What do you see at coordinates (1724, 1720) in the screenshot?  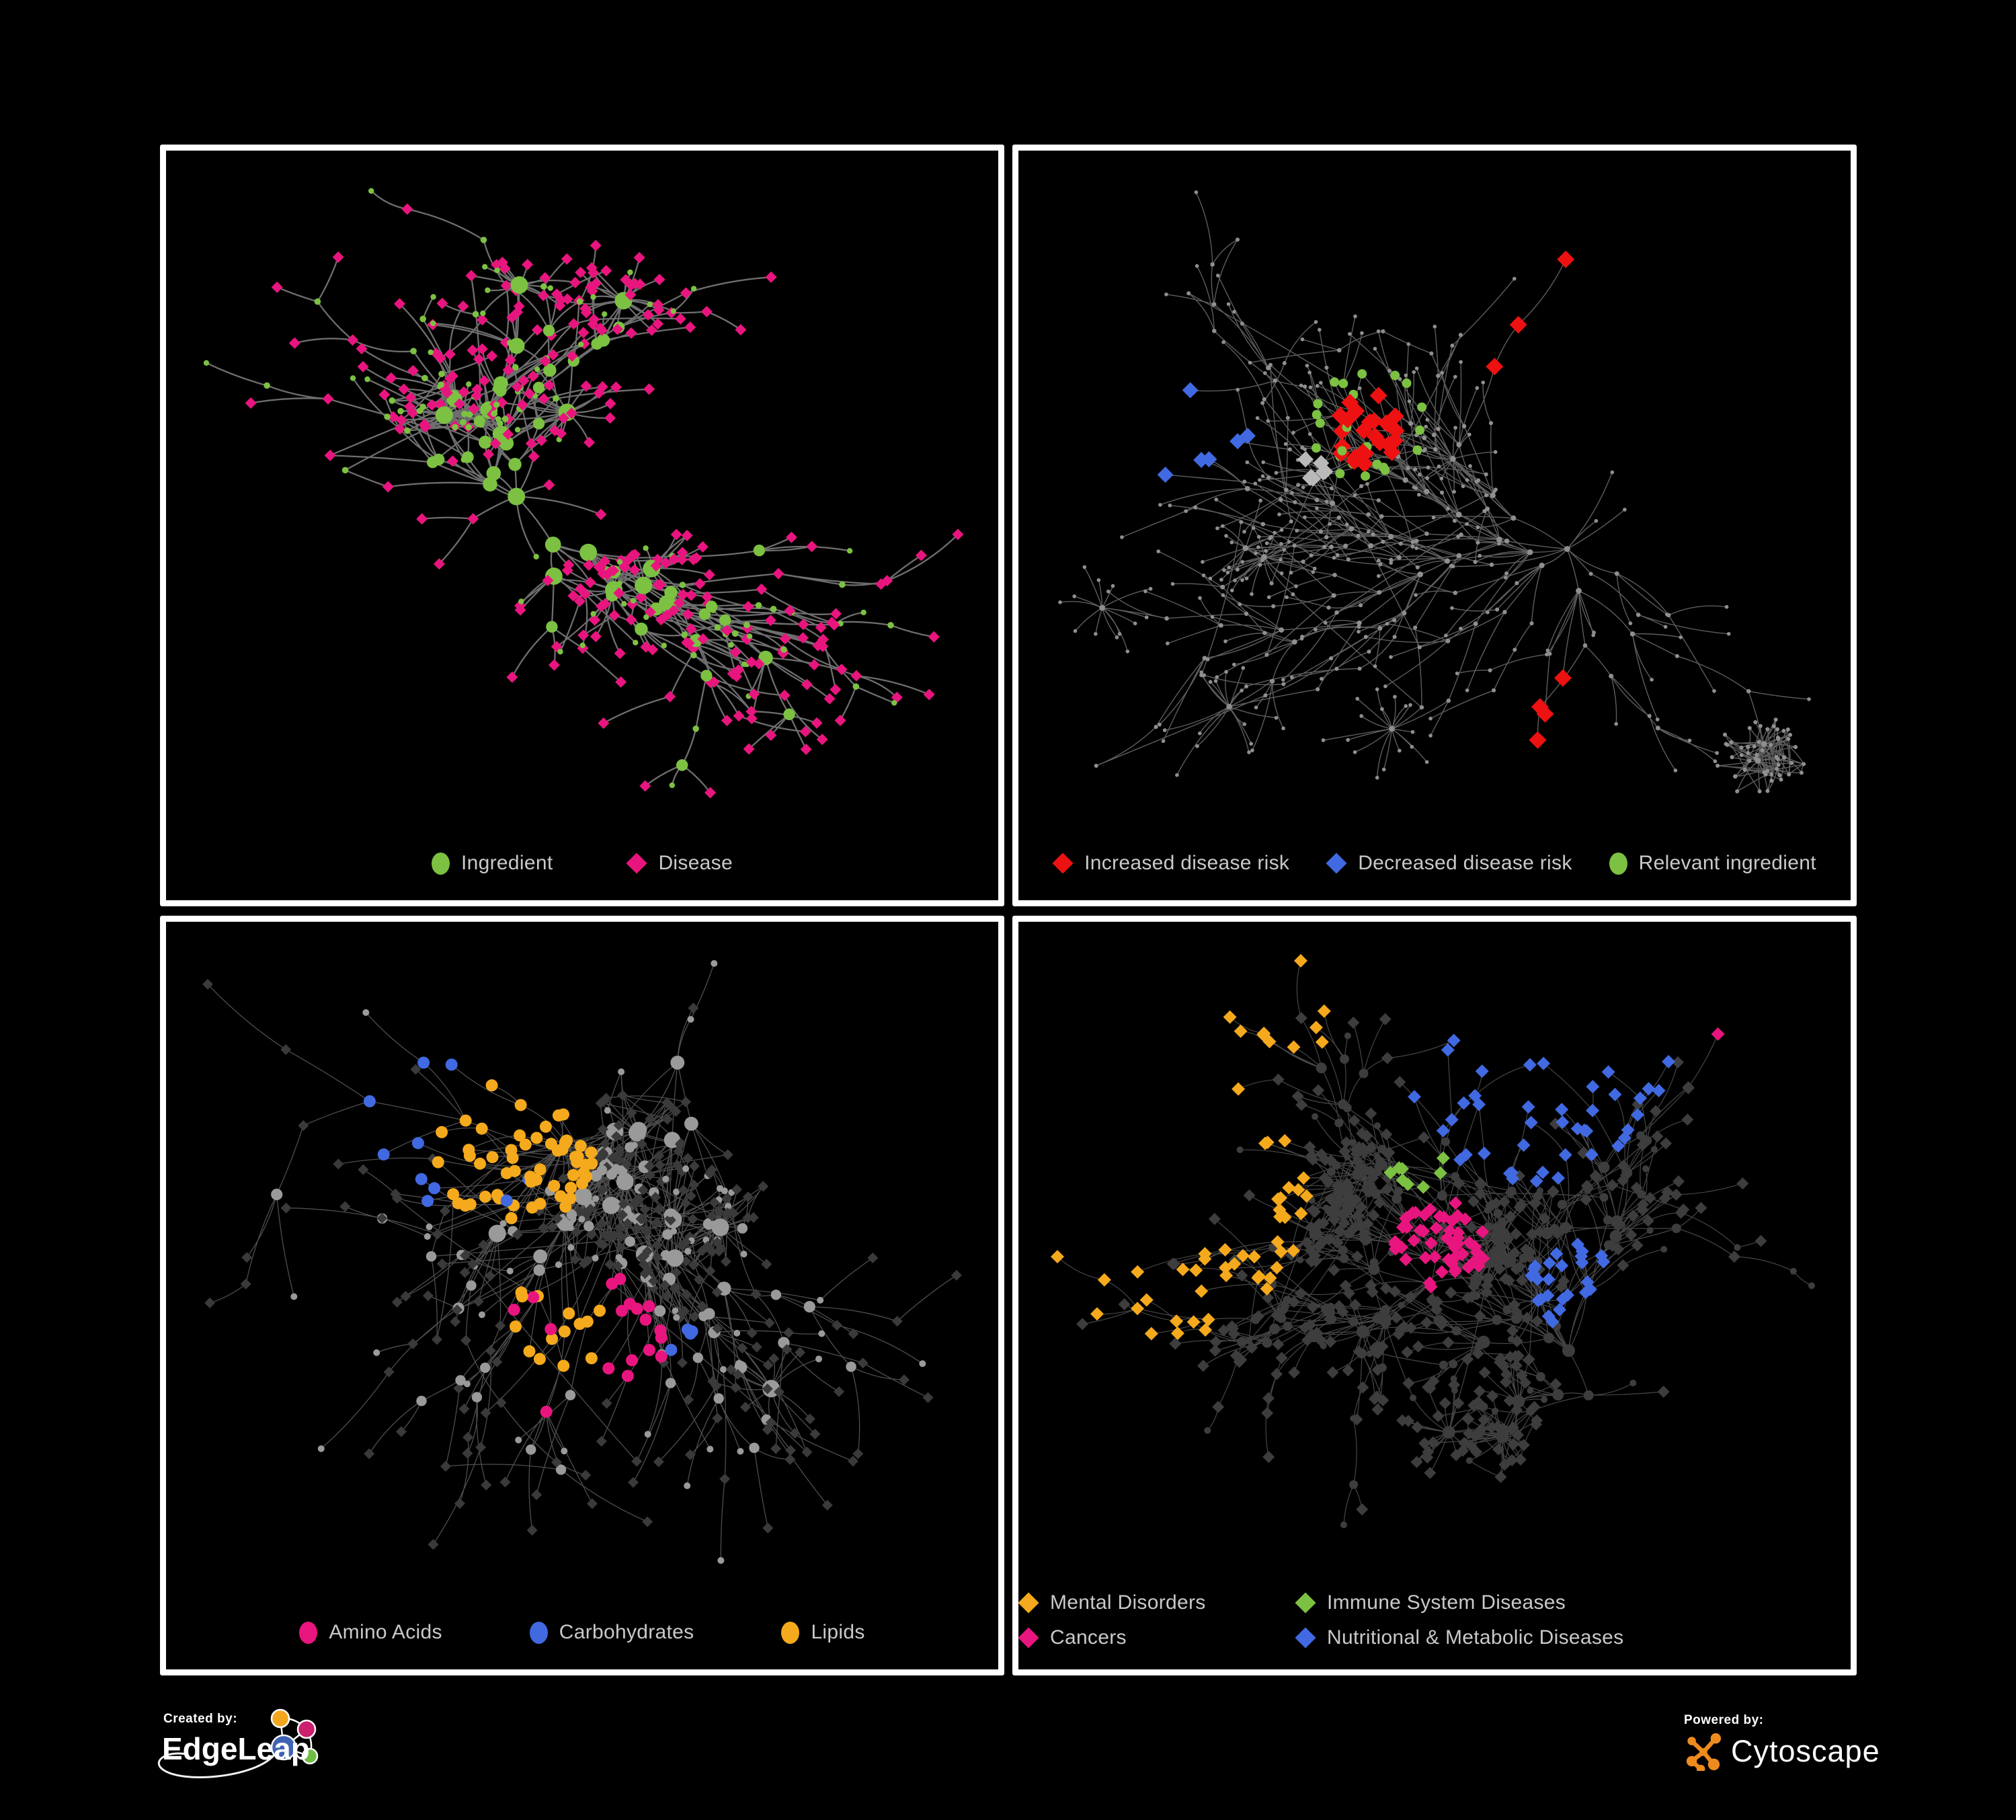 I see `powered-by-label: Powered by:` at bounding box center [1724, 1720].